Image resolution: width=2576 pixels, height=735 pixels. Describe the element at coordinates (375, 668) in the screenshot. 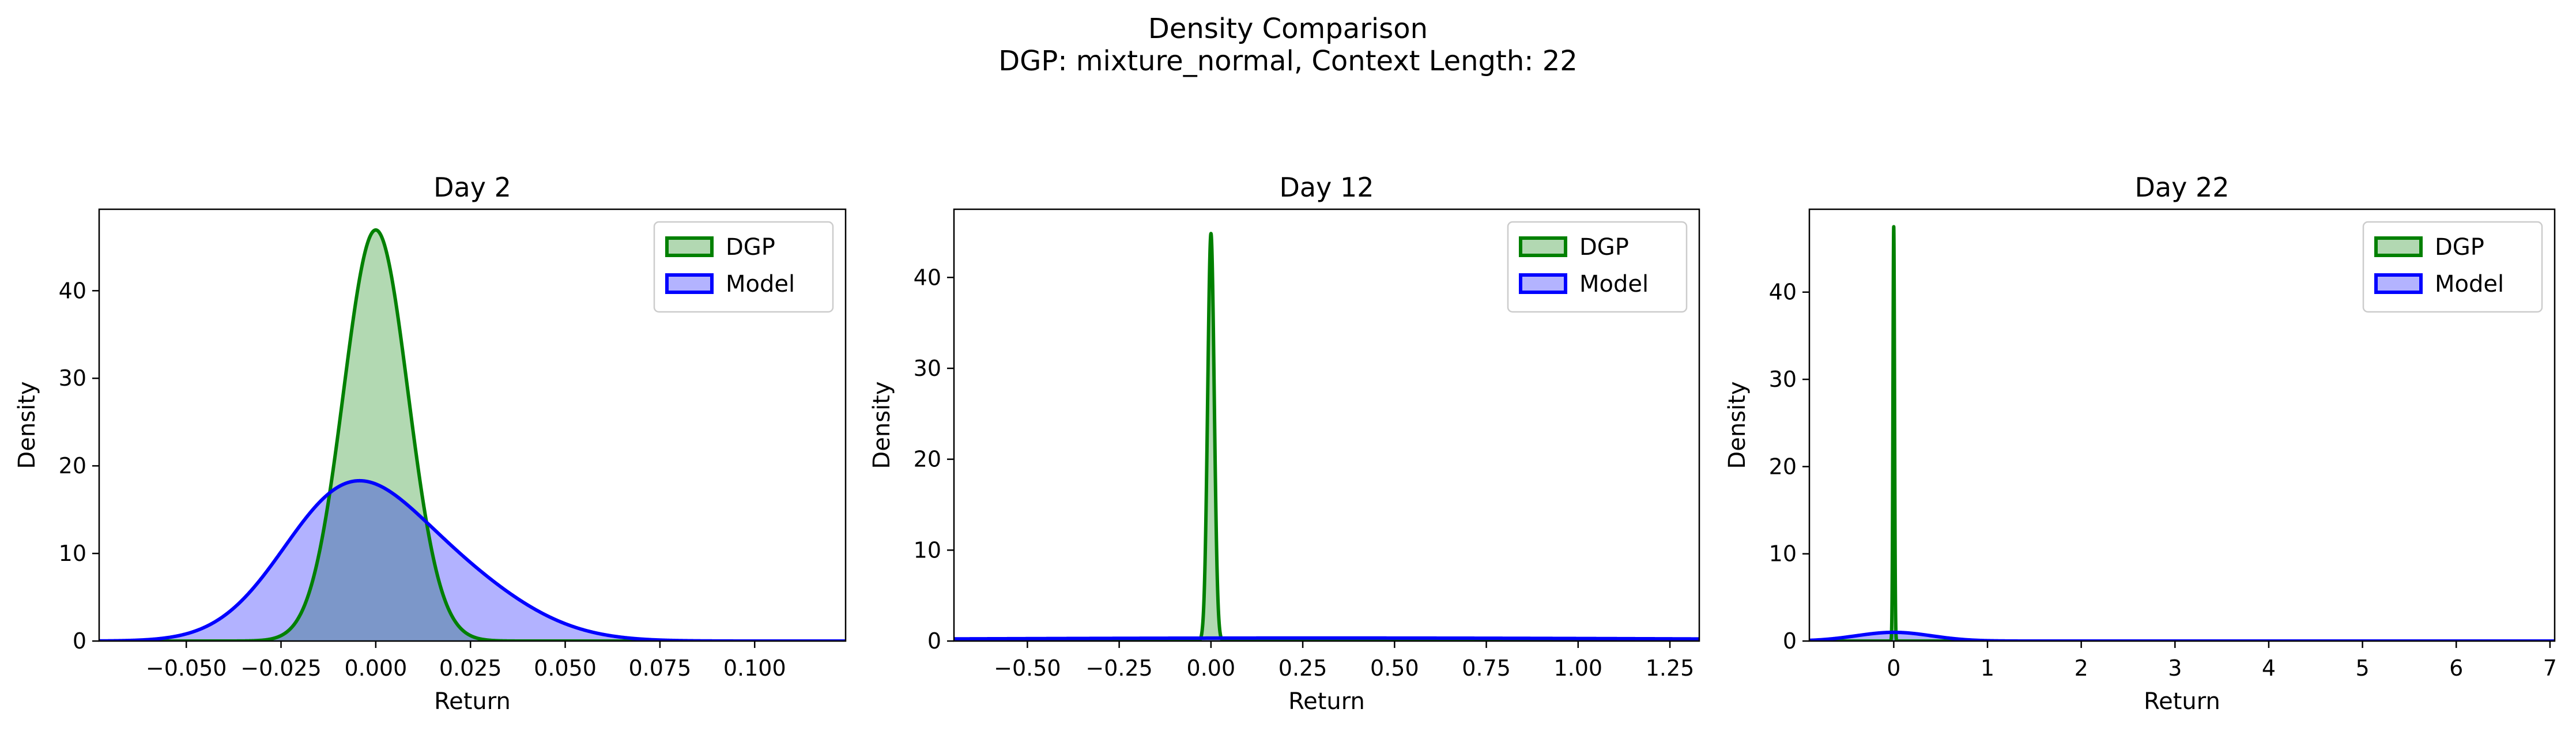

I see `x-tick-label: 0.000` at that location.